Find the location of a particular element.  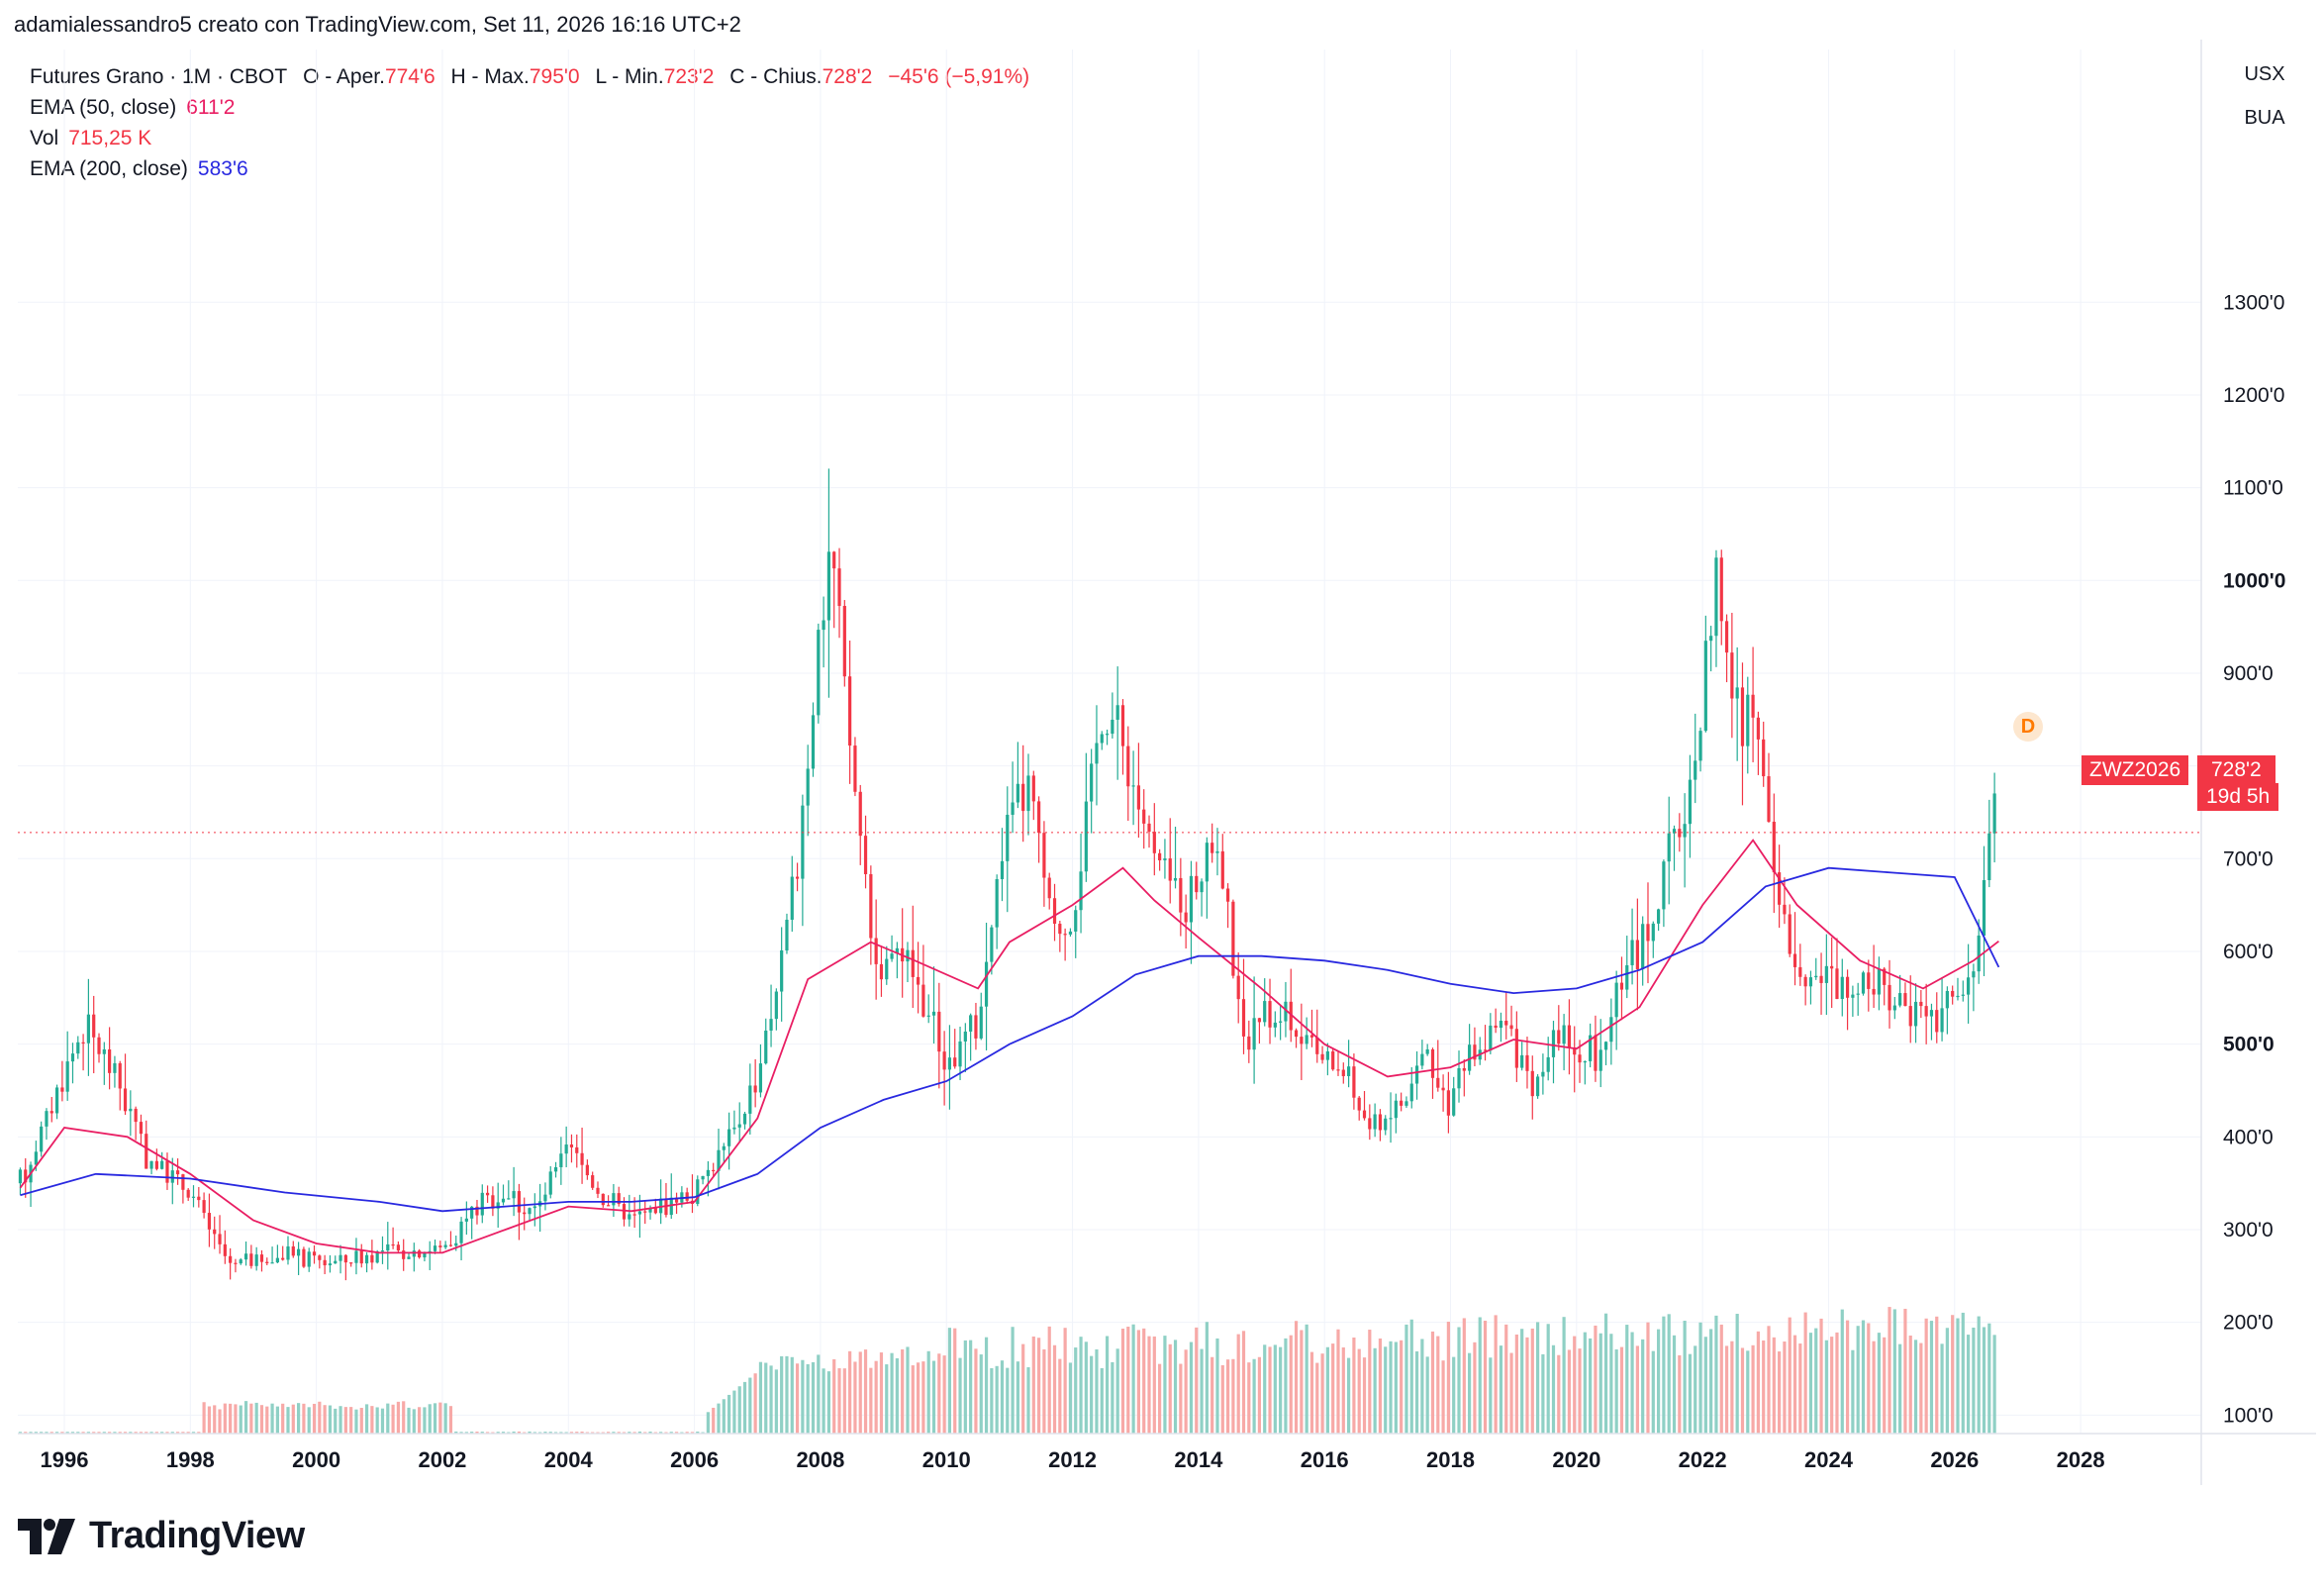

year-tick-label: 2024 is located at coordinates (1829, 1459).